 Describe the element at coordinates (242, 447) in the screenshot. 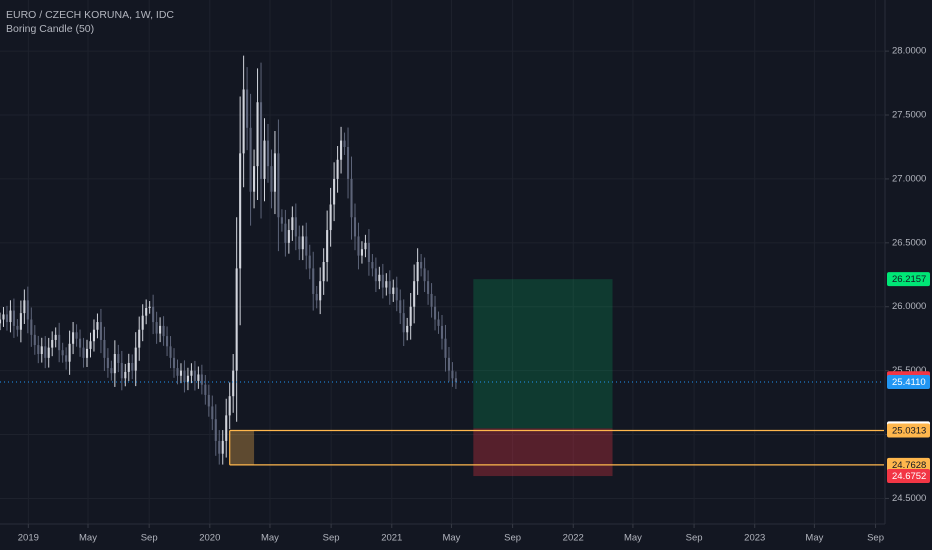

I see `boring-candle-box` at that location.